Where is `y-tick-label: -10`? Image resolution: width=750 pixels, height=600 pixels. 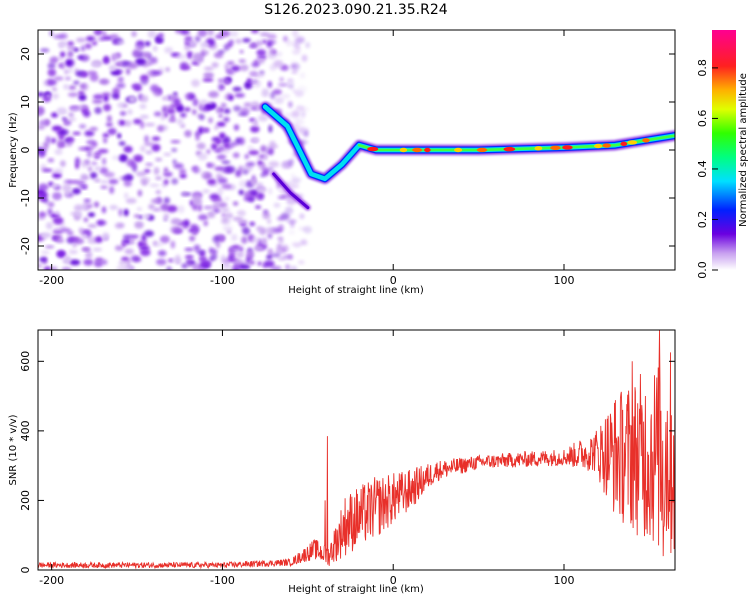 y-tick-label: -10 is located at coordinates (25, 198).